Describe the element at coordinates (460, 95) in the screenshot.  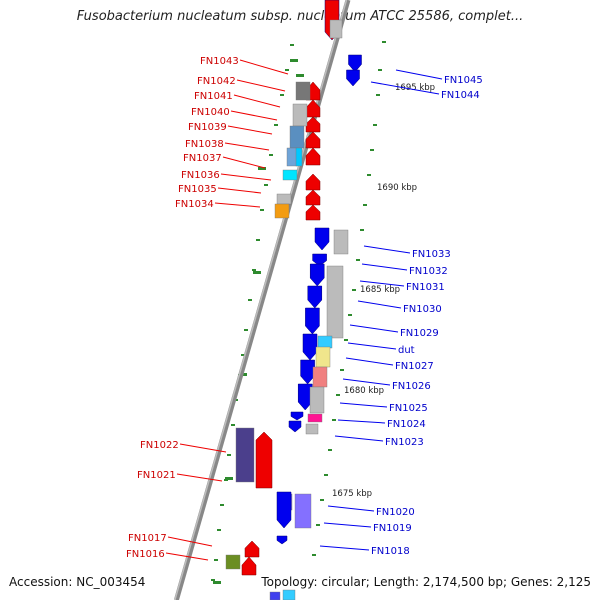
I see `gene-label-right: FN1044` at that location.